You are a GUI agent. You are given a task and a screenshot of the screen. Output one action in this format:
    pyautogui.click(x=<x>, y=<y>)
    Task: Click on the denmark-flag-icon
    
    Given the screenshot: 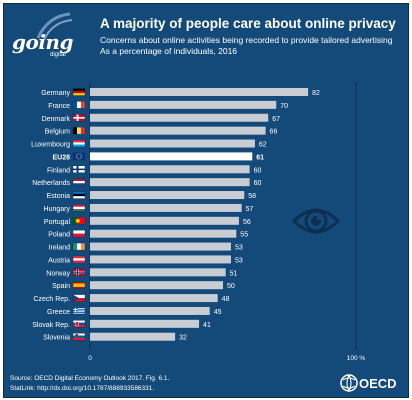 What is the action you would take?
    pyautogui.click(x=79, y=118)
    